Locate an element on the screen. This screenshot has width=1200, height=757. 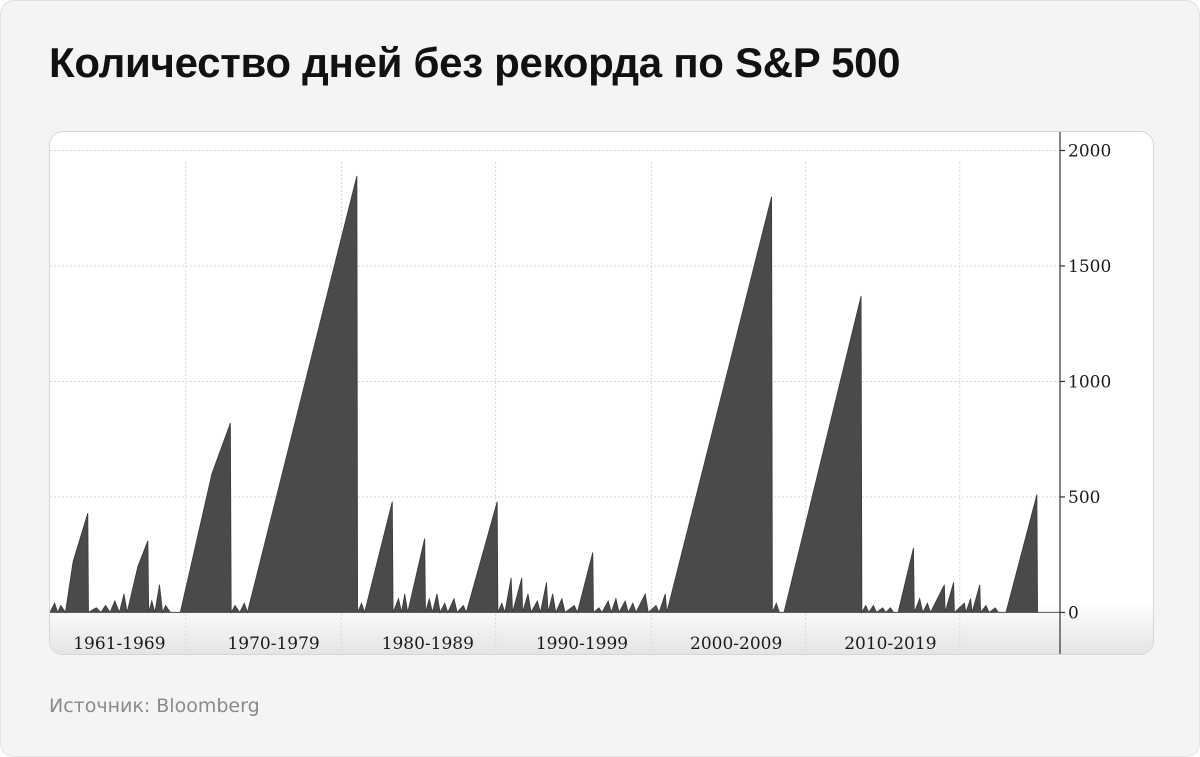
y-tick-label-1500: 1500 is located at coordinates (1089, 267).